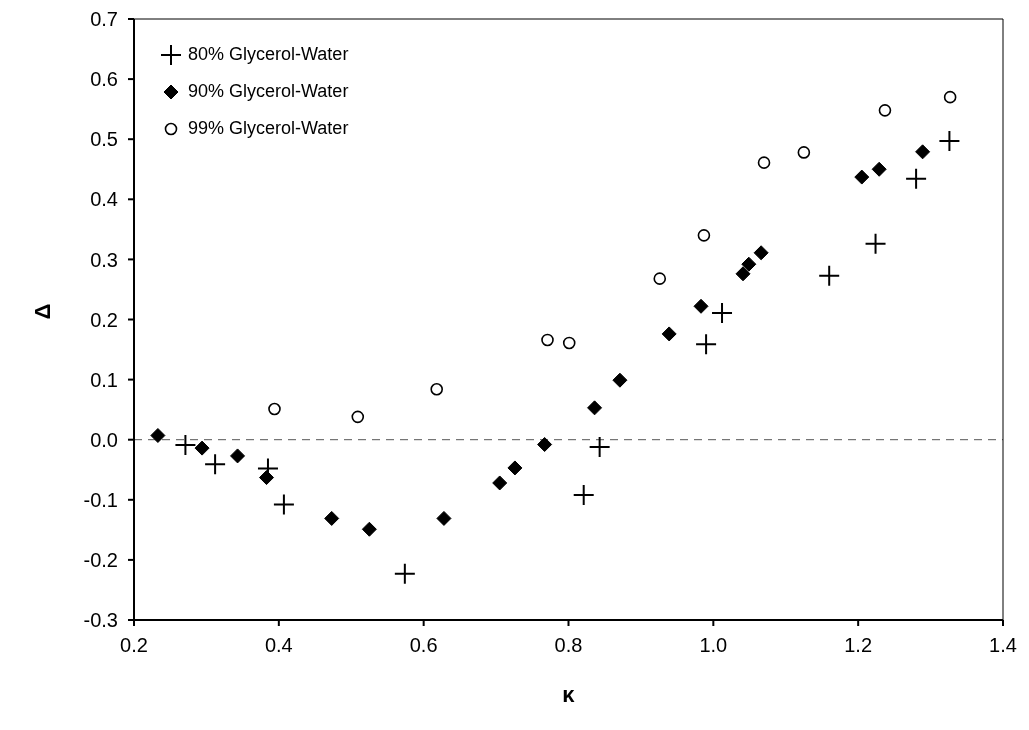 The width and height of the screenshot is (1029, 730). I want to click on y-tick-label: 0.5, so click(104, 139).